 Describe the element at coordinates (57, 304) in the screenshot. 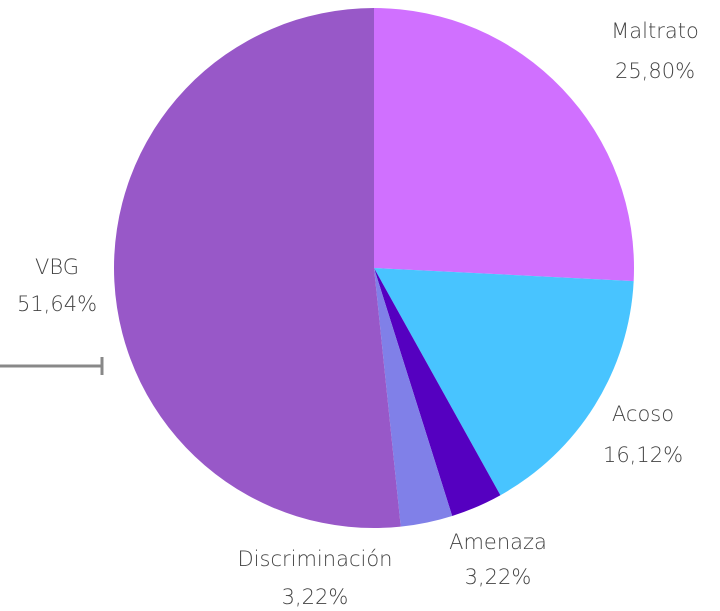

I see `value-label: 51,64%` at that location.